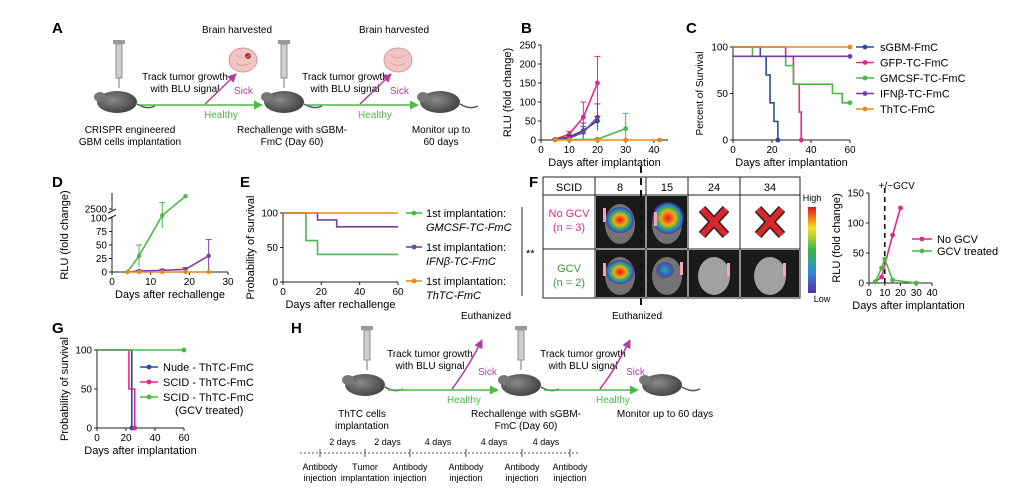 Image resolution: width=1024 pixels, height=494 pixels. What do you see at coordinates (812, 198) in the screenshot?
I see `scale-high-label: High` at bounding box center [812, 198].